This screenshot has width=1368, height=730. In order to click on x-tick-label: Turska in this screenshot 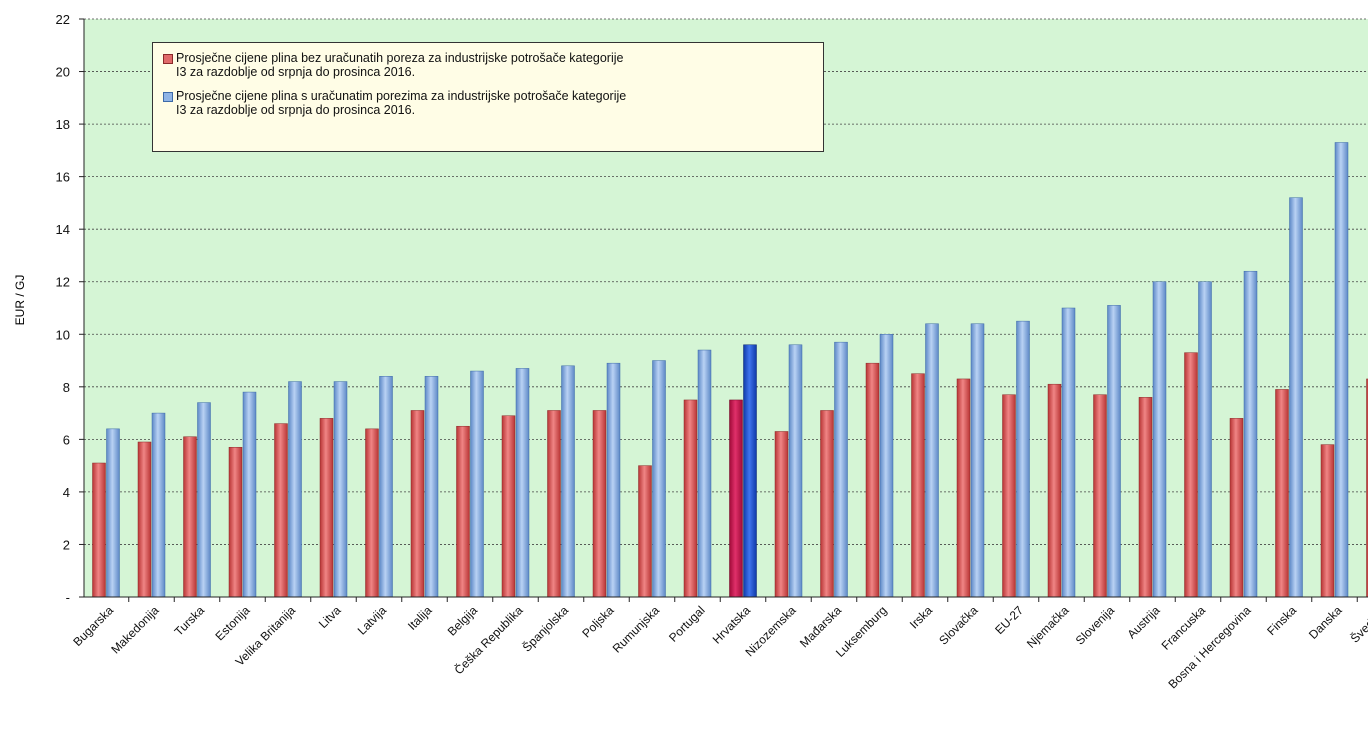, I will do `click(190, 621)`.